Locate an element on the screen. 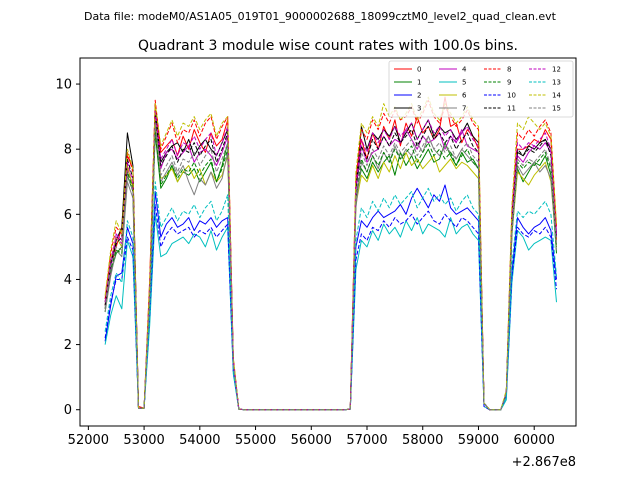 This screenshot has width=640, height=480. legend-label-15: 15 is located at coordinates (556, 109).